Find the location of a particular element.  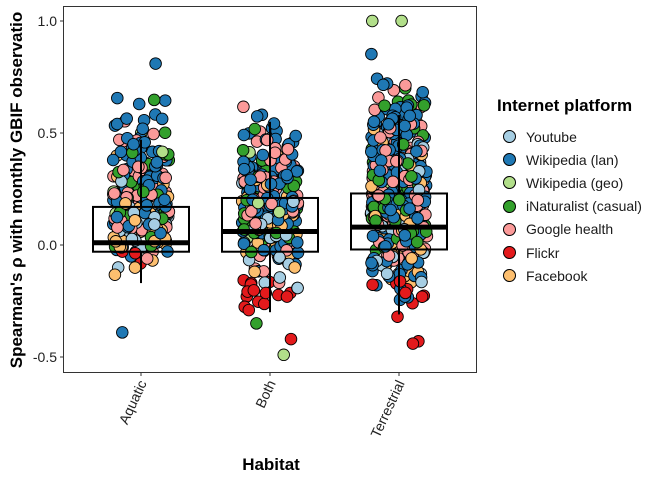

legend-label: Google health is located at coordinates (570, 229).